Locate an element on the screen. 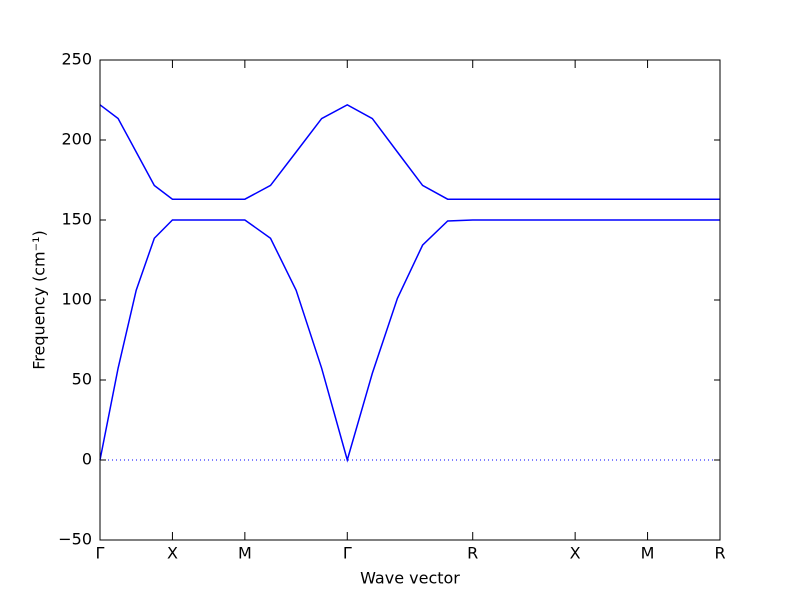  y-tick-label: −50 is located at coordinates (75, 539).